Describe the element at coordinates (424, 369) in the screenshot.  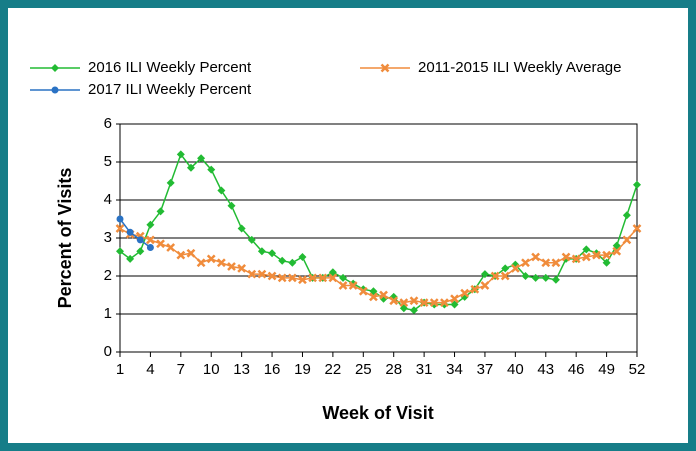
I see `x-tick-label: 31` at that location.